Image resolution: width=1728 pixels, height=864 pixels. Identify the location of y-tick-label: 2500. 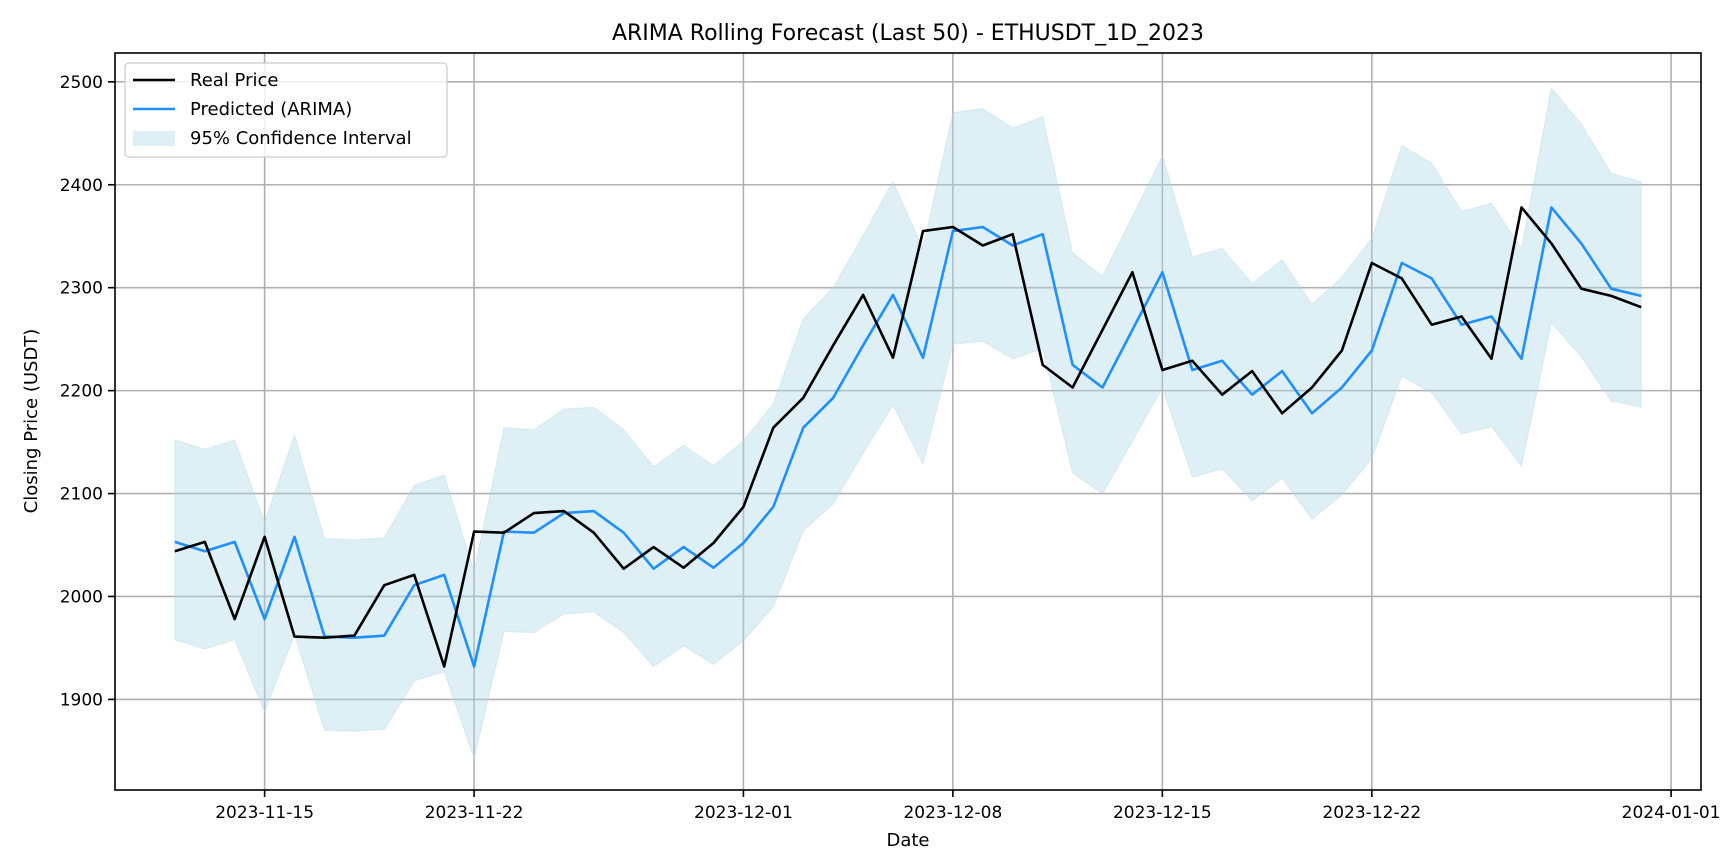
(81, 83).